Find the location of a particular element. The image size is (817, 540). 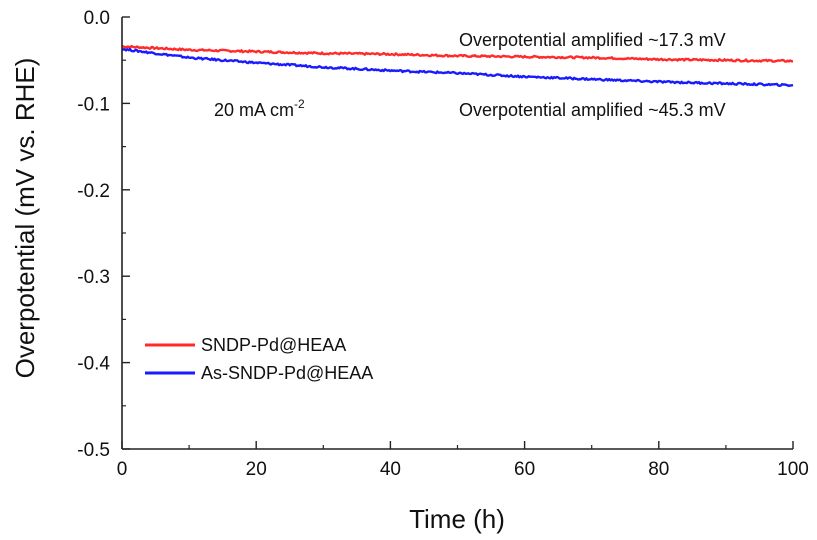

annotation-top: Overpotential amplified ~17.3 mV is located at coordinates (592, 40).